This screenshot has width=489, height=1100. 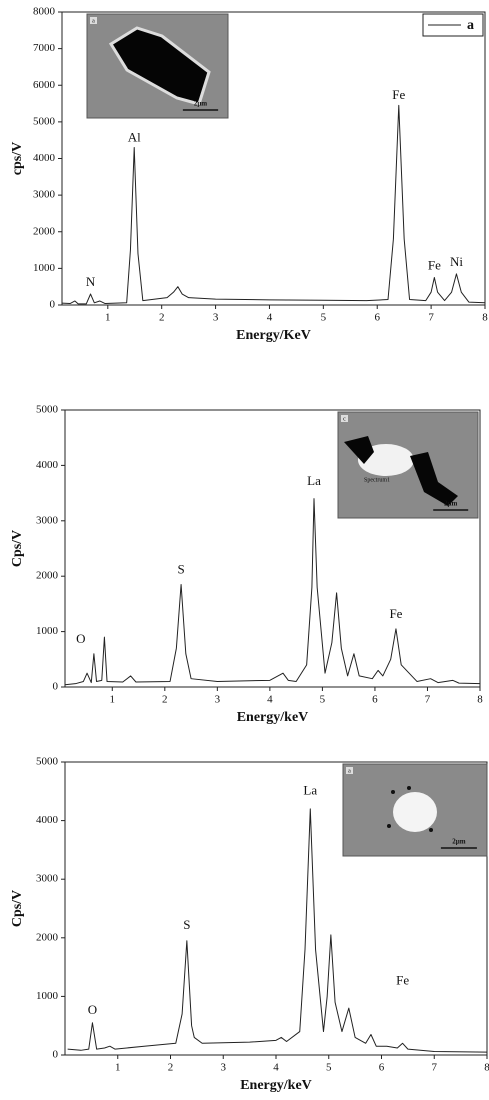 What do you see at coordinates (273, 335) in the screenshot?
I see `x-axis-title: Energy/KeV` at bounding box center [273, 335].